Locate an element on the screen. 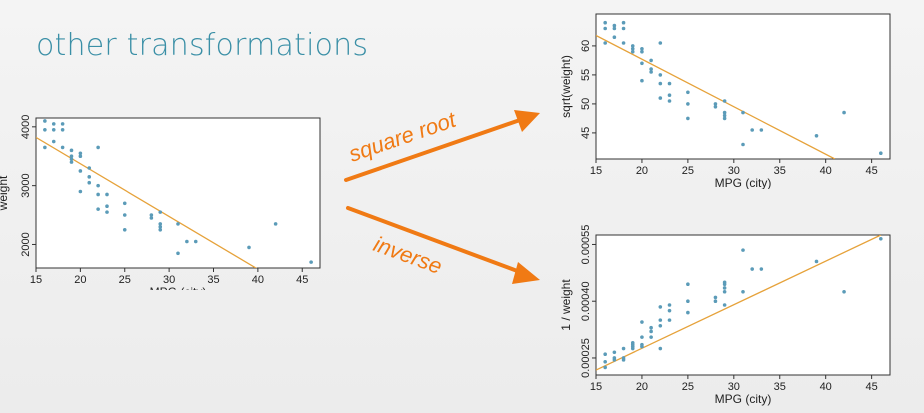  y-tick-label: 55 is located at coordinates (586, 75).